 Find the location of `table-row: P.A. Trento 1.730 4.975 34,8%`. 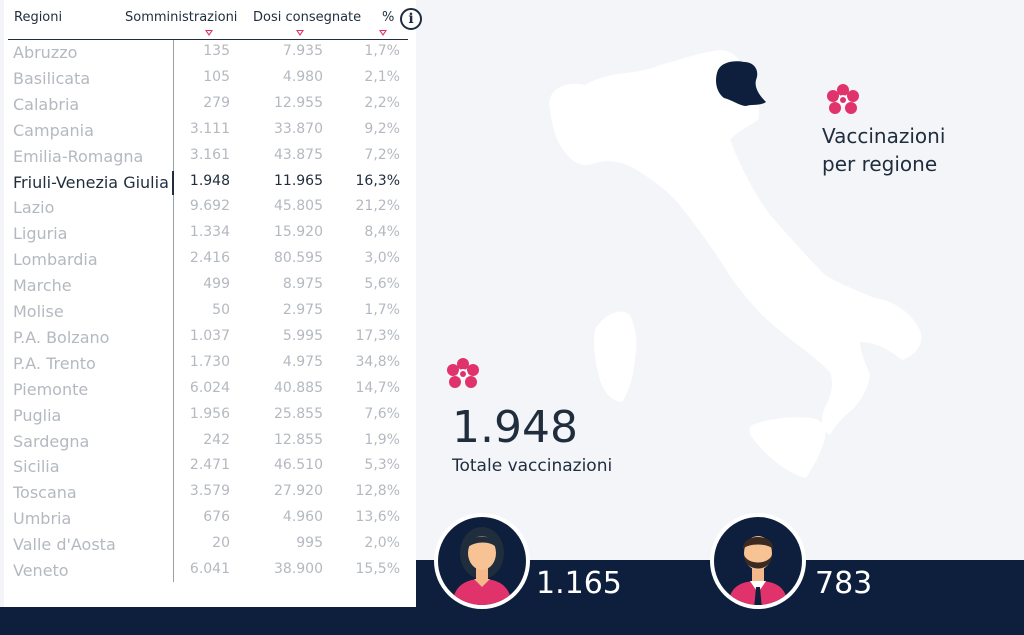

table-row: P.A. Trento 1.730 4.975 34,8% is located at coordinates (210, 364).